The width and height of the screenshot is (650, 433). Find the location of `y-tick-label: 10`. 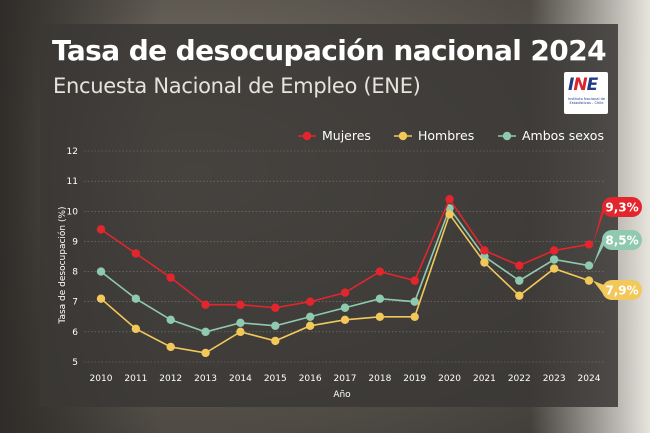

y-tick-label: 10 is located at coordinates (73, 212).